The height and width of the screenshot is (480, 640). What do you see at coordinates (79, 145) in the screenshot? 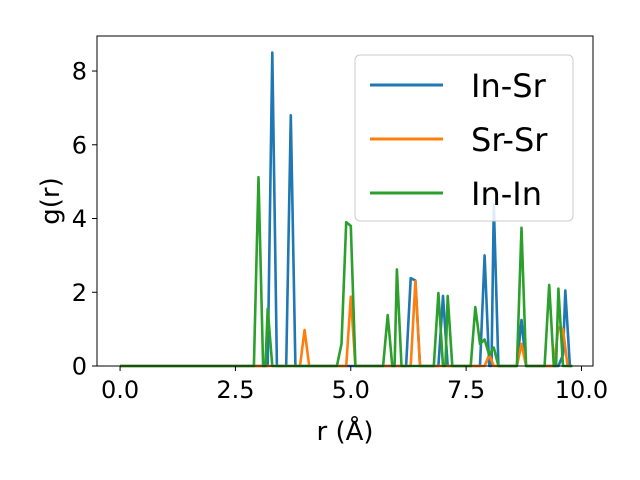
I see `y-tick-label: 6` at bounding box center [79, 145].